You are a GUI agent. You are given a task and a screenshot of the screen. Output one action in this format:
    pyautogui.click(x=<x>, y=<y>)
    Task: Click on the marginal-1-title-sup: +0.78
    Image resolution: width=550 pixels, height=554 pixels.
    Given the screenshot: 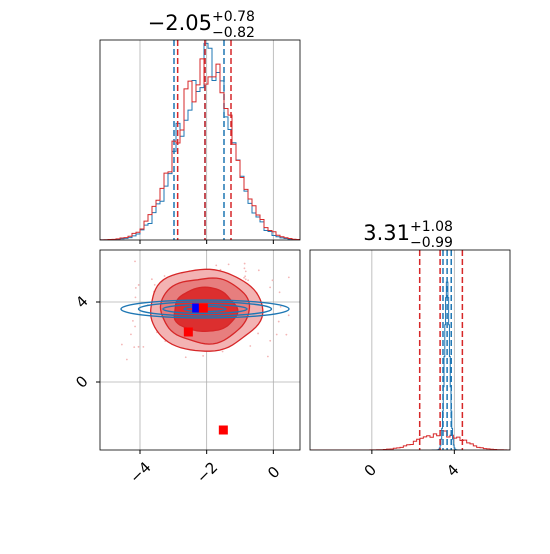 What is the action you would take?
    pyautogui.click(x=233, y=17)
    